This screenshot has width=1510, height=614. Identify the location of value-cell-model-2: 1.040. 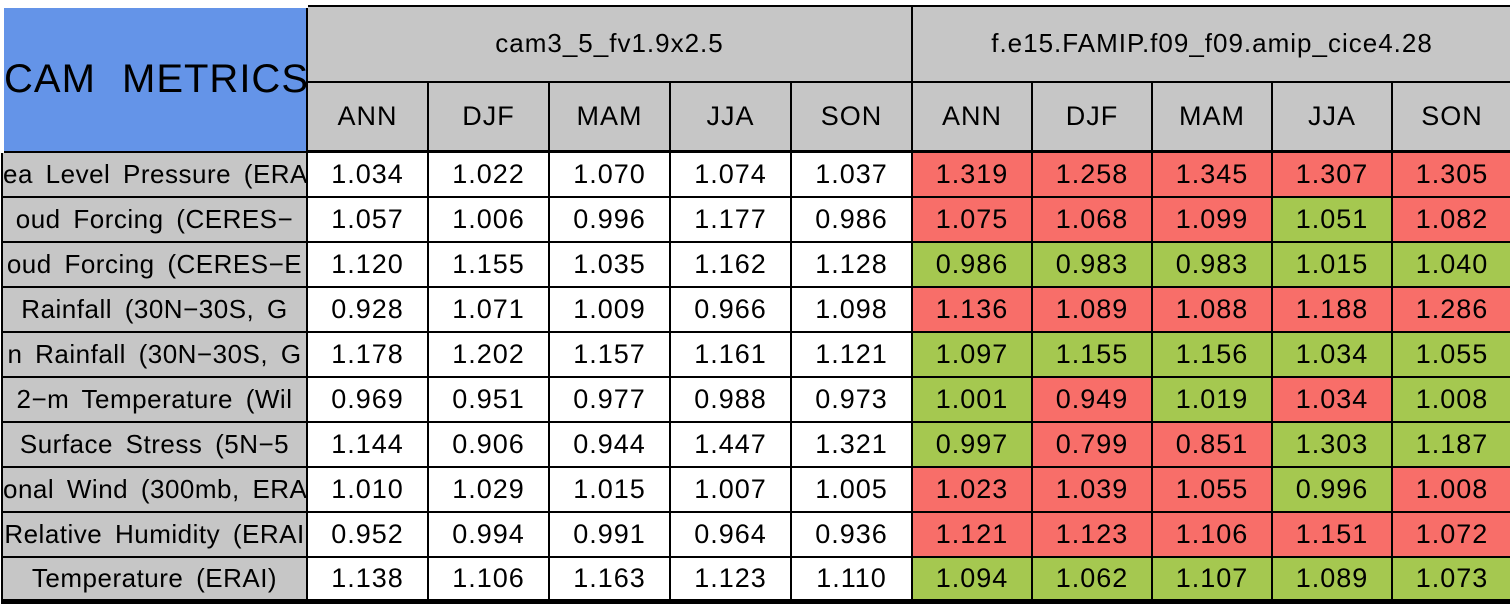
(1450, 264).